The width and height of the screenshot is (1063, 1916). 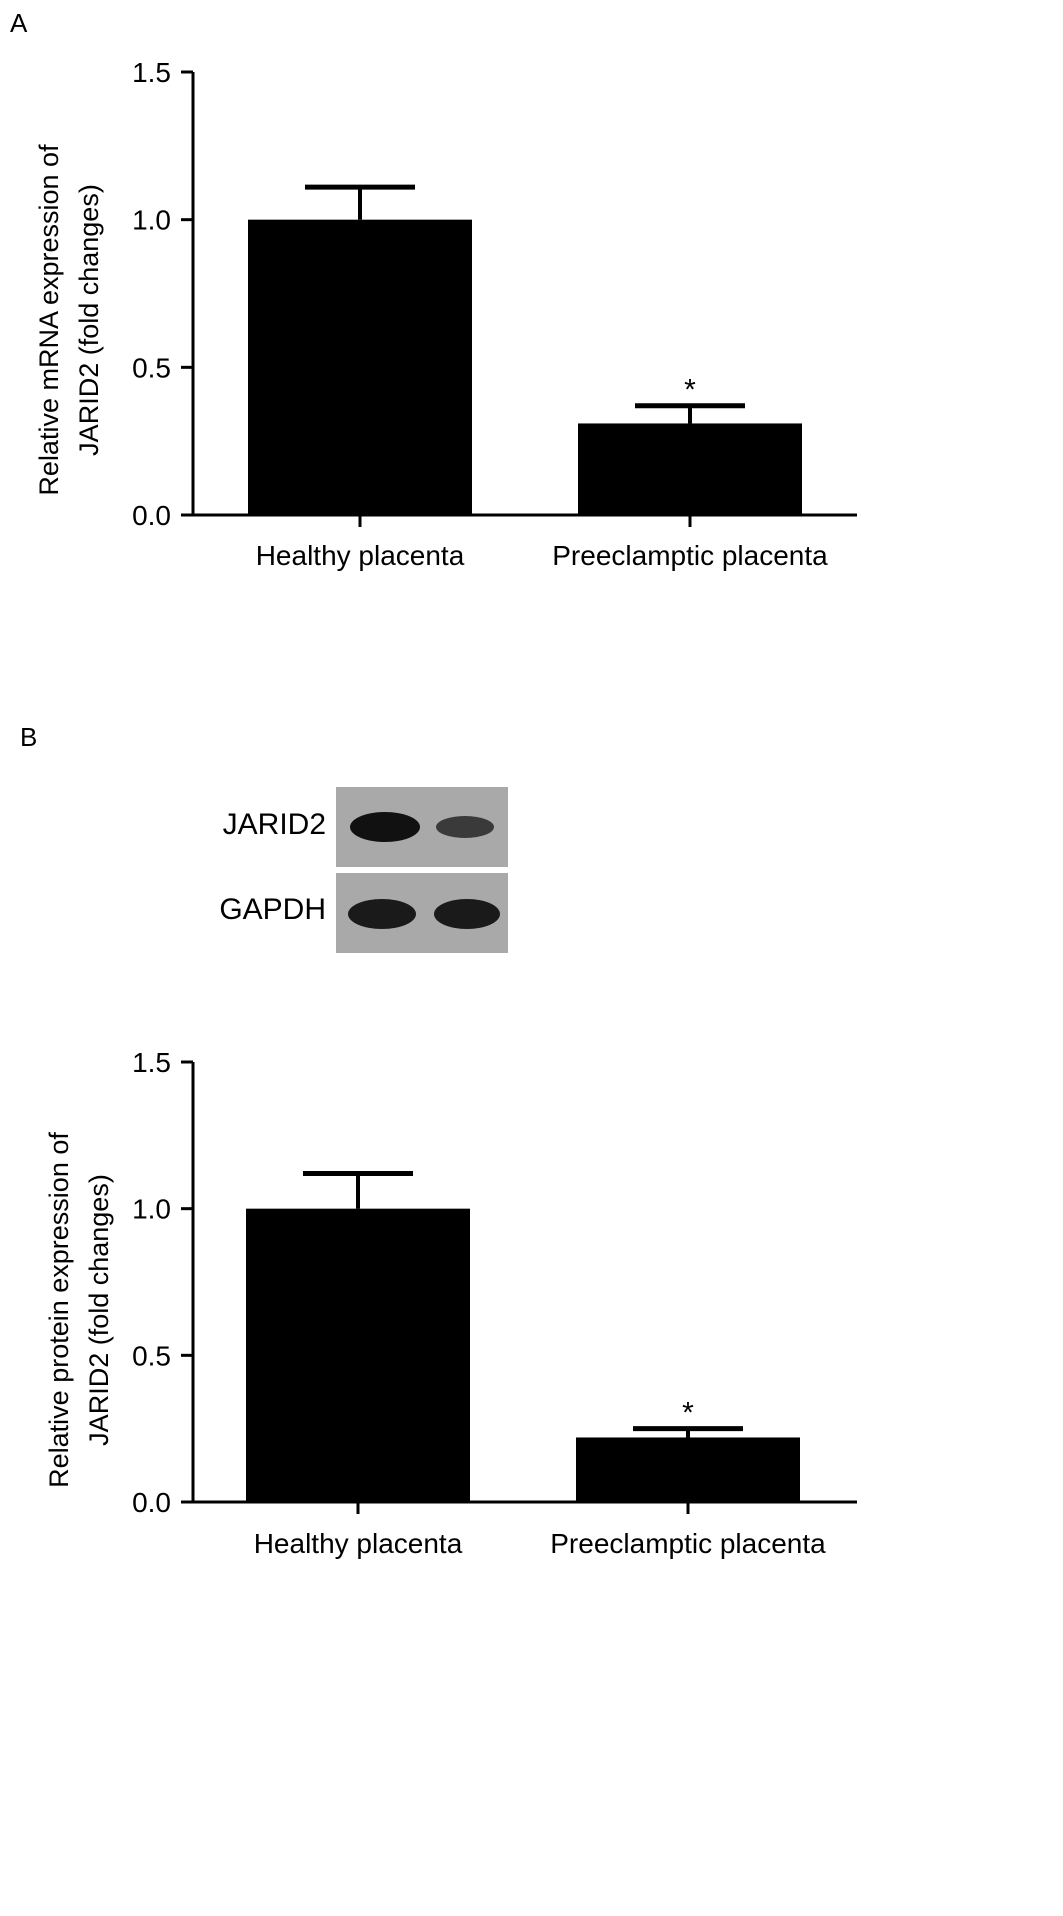 What do you see at coordinates (272, 909) in the screenshot?
I see `blot-label-gapdh: GAPDH` at bounding box center [272, 909].